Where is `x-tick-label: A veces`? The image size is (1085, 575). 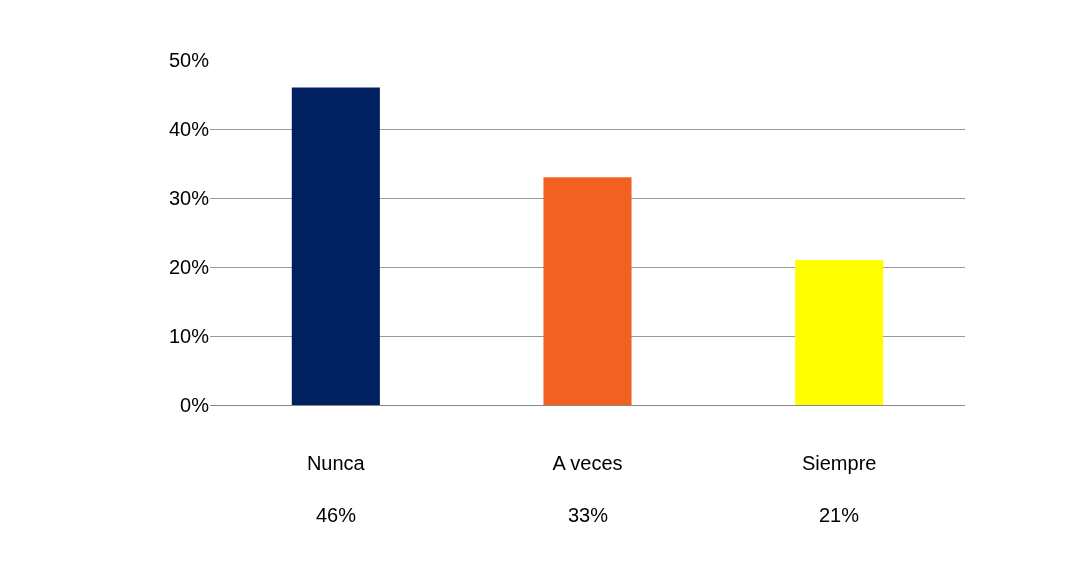
x-tick-label: A veces is located at coordinates (587, 463).